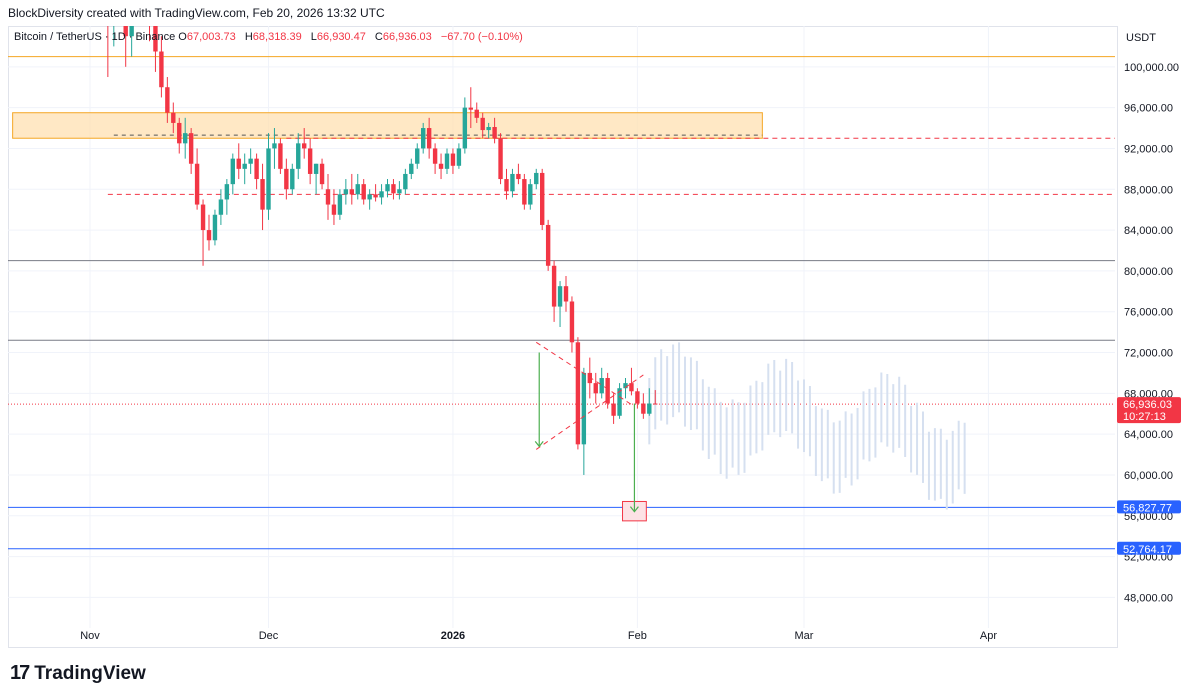 Image resolution: width=1200 pixels, height=700 pixels. I want to click on y-tick-label: 80,000.00, so click(1148, 272).